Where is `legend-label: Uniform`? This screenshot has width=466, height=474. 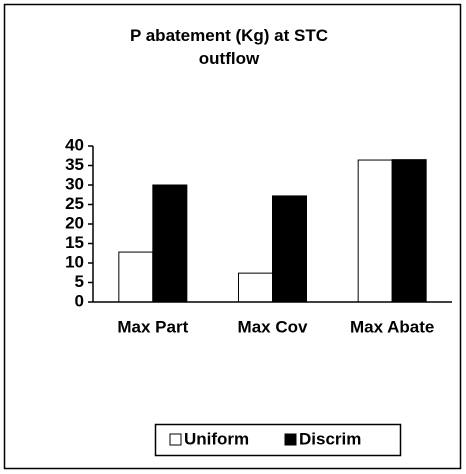
legend-label: Uniform is located at coordinates (216, 438).